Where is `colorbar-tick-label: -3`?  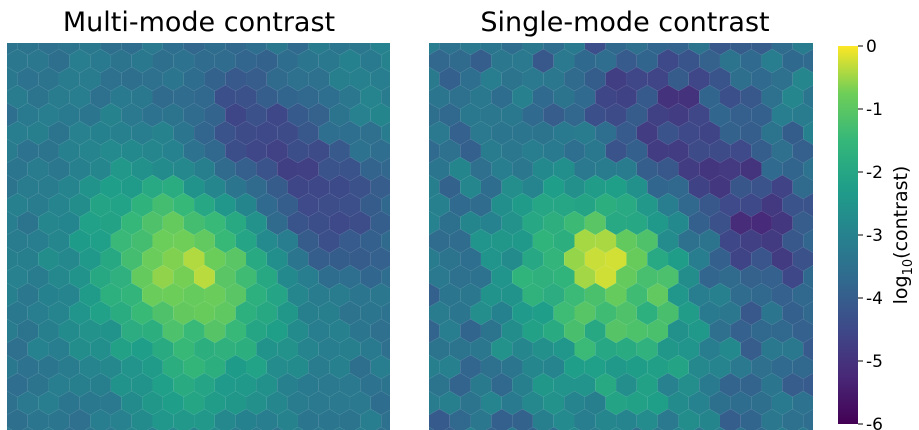 colorbar-tick-label: -3 is located at coordinates (874, 236).